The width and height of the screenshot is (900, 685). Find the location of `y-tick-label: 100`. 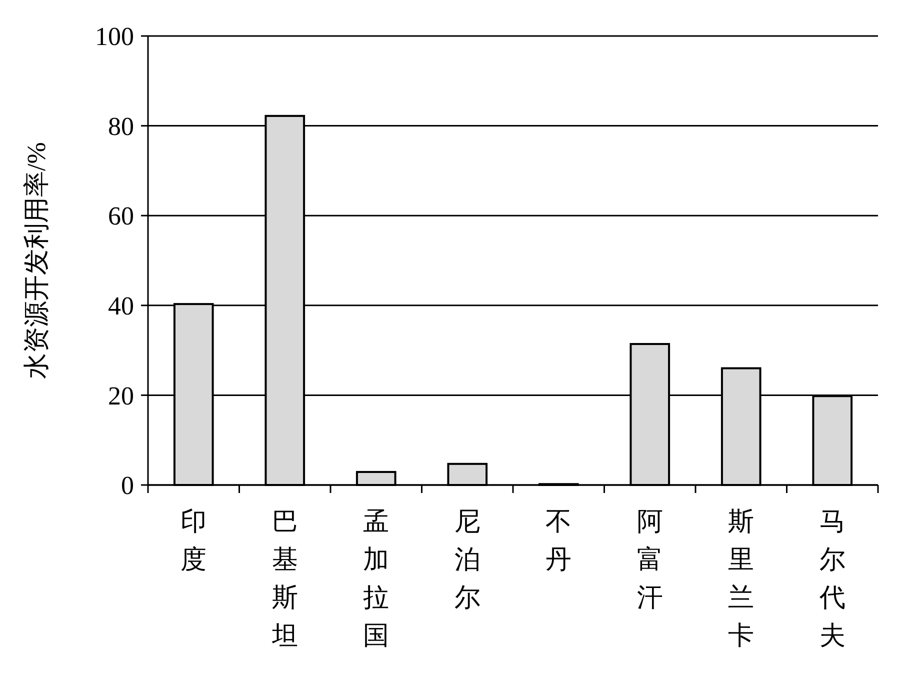

y-tick-label: 100 is located at coordinates (114, 37).